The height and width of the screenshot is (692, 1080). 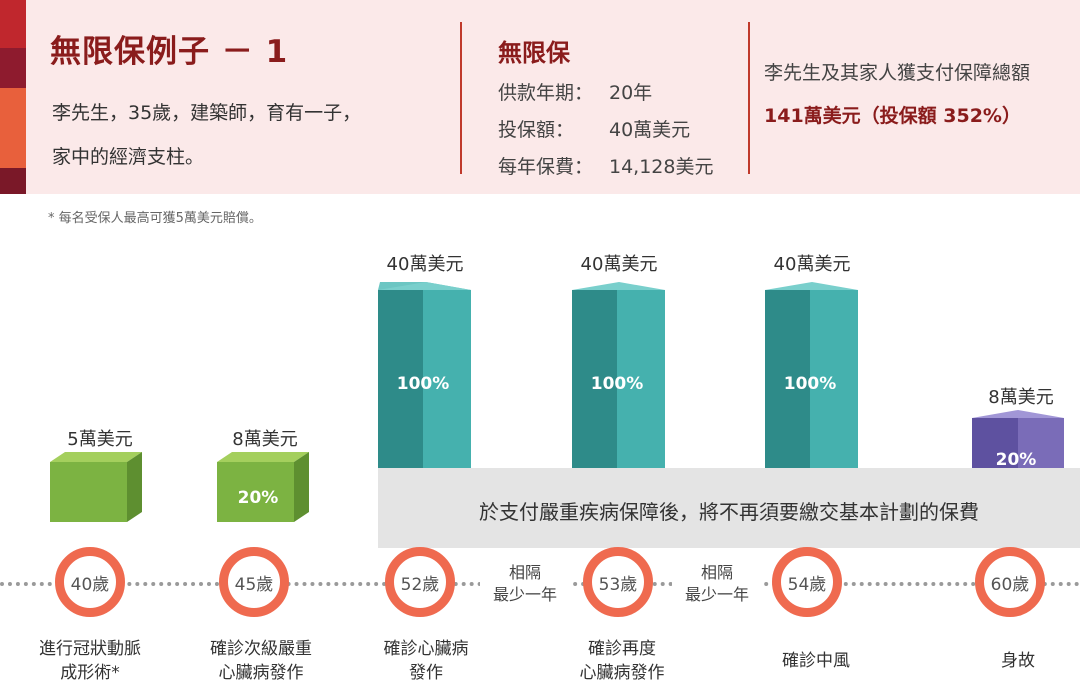 What do you see at coordinates (536, 130) in the screenshot?
I see `sum-insured-label: 投保額：` at bounding box center [536, 130].